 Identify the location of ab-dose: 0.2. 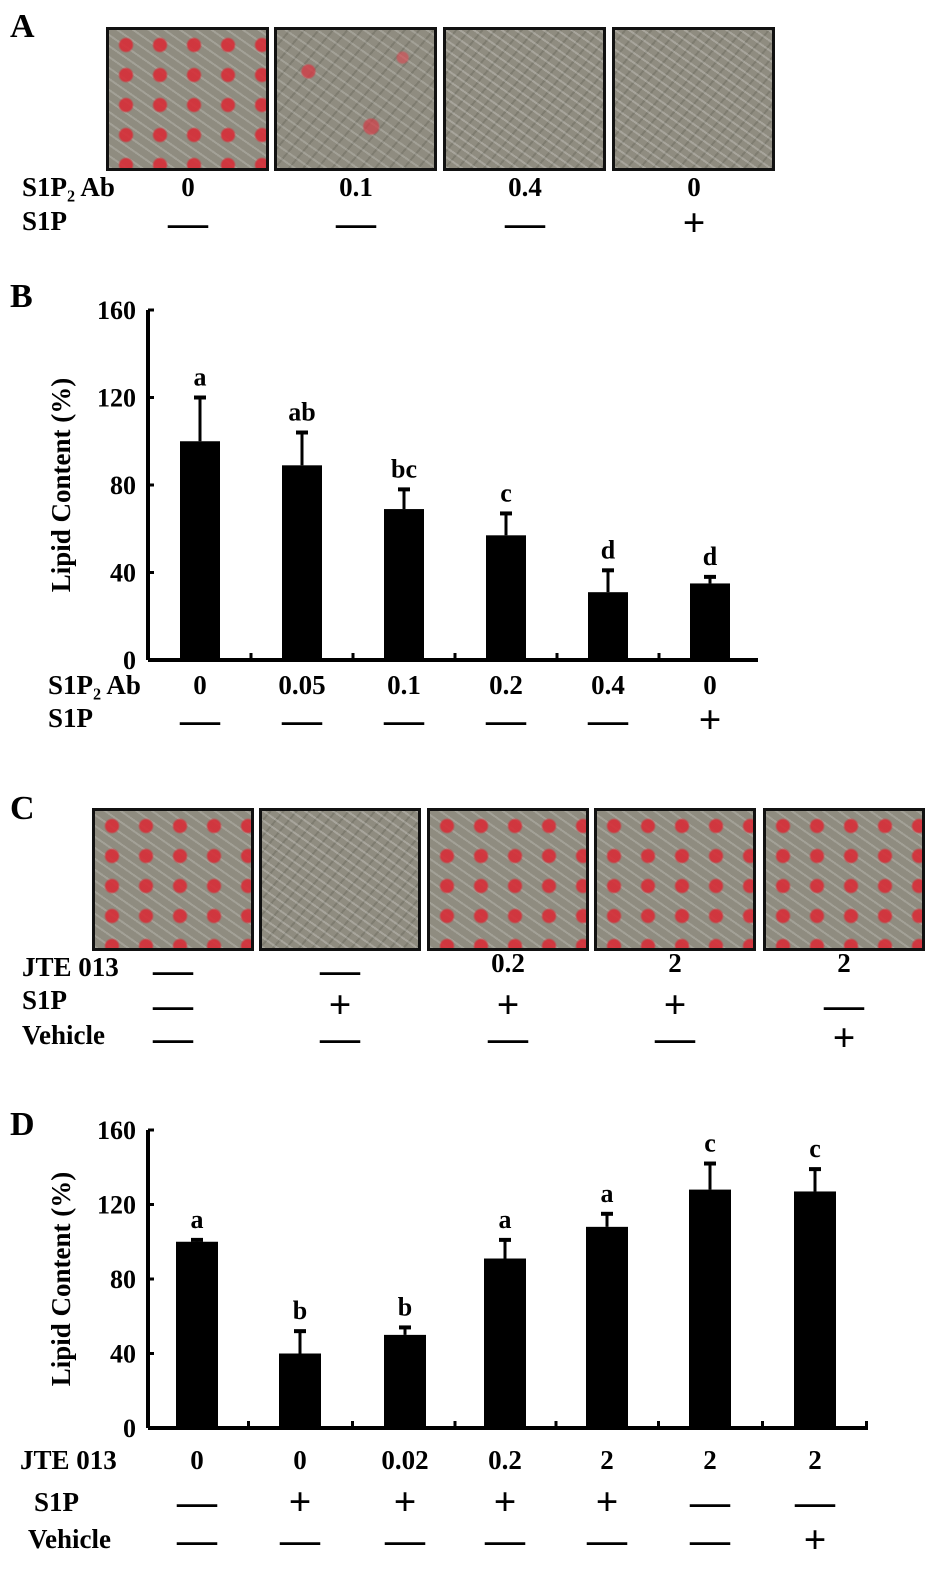
(506, 685).